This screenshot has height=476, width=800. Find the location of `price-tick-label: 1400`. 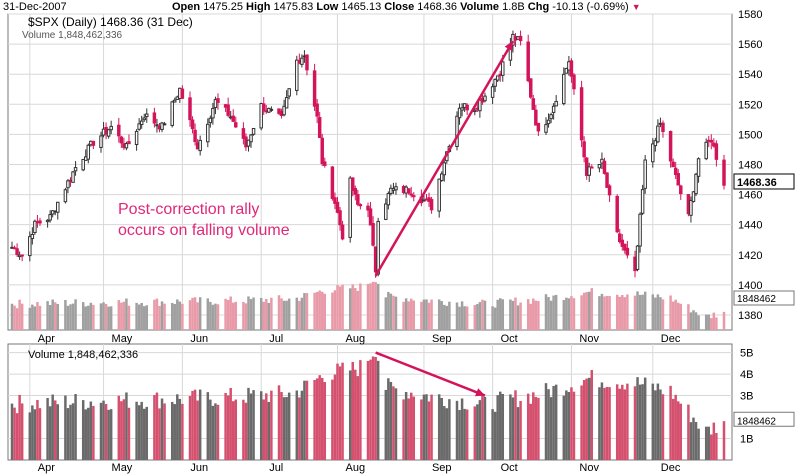

price-tick-label: 1400 is located at coordinates (750, 286).